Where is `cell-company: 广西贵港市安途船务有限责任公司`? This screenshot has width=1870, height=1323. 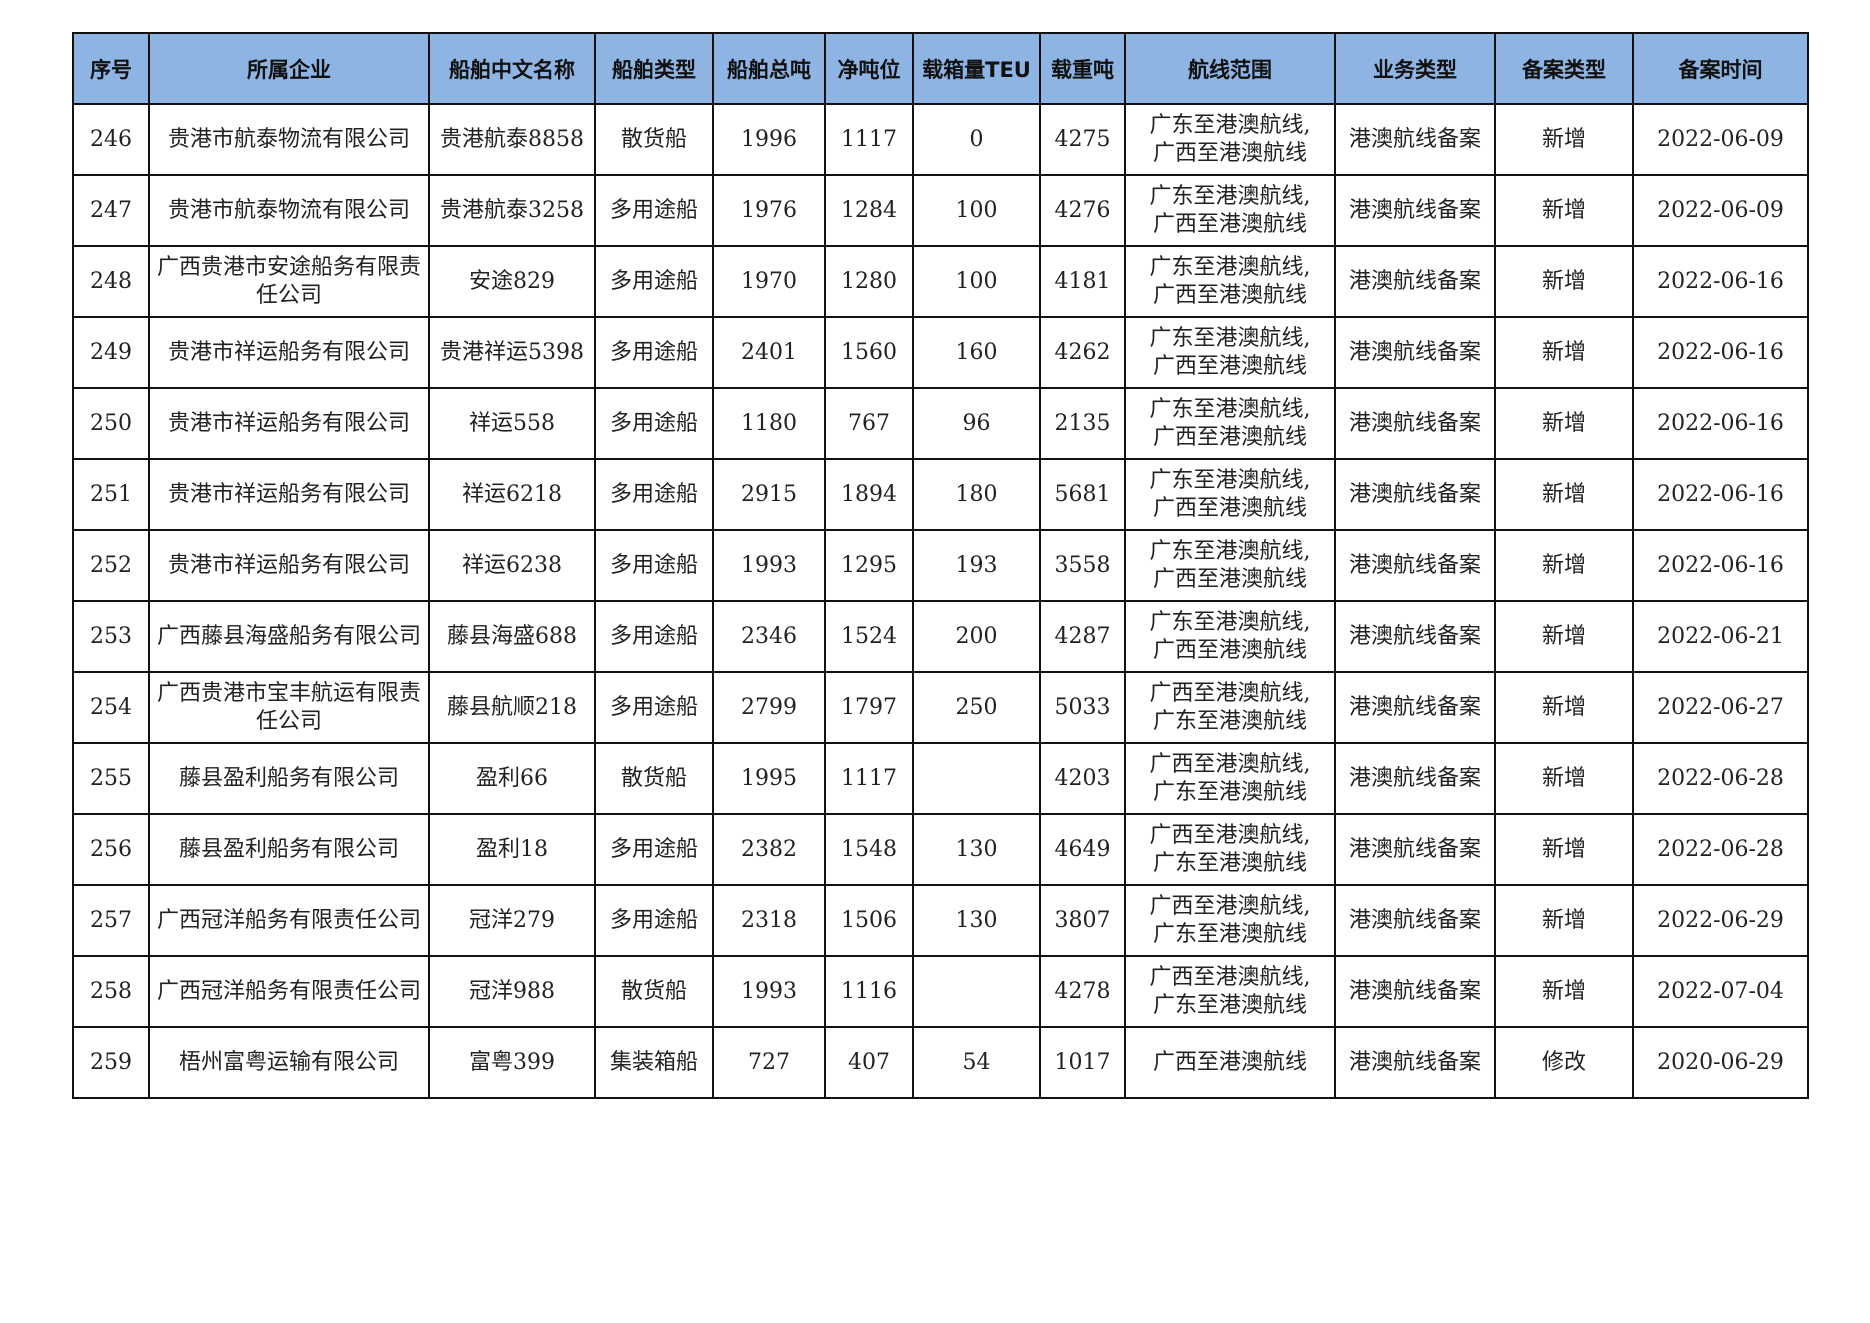
cell-company: 广西贵港市安途船务有限责任公司 is located at coordinates (289, 281).